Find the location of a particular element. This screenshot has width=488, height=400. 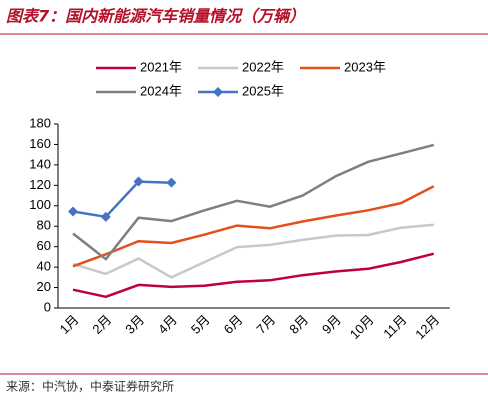

y-tick-label: 180 is located at coordinates (40, 122).